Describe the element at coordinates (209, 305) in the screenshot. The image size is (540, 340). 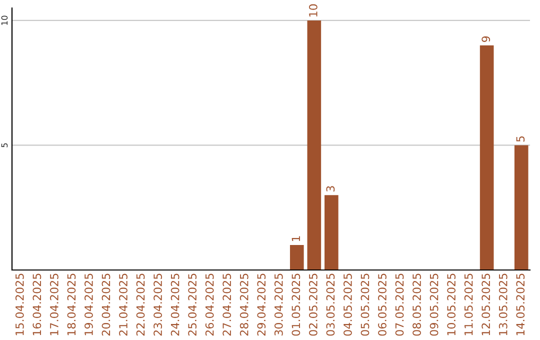
I see `x-tick-label: 26.04.2025` at that location.